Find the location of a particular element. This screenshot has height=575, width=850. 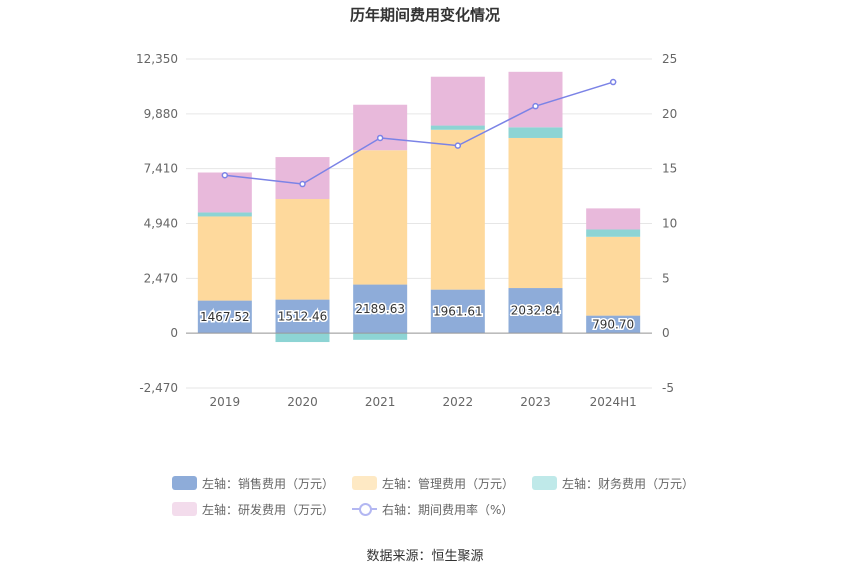

legend-label-sales: 左轴：销售费用（万元） is located at coordinates (268, 483).